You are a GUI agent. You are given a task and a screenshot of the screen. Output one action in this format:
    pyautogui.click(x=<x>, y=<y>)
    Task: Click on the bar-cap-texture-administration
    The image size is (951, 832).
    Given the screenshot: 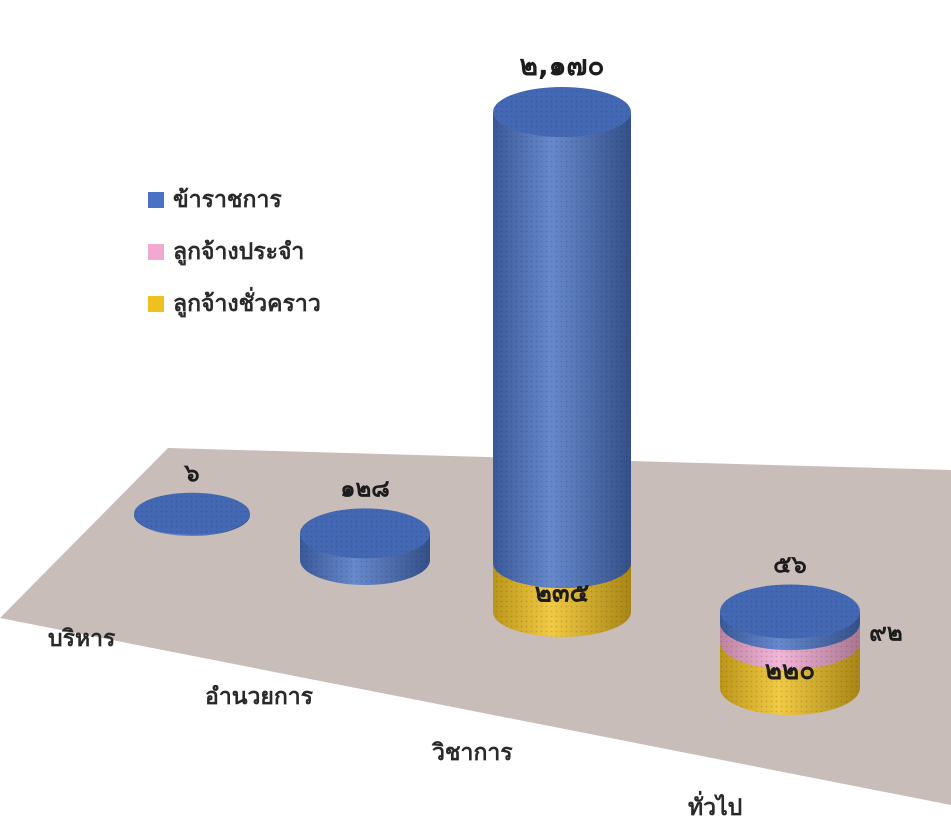 What is the action you would take?
    pyautogui.click(x=192, y=513)
    